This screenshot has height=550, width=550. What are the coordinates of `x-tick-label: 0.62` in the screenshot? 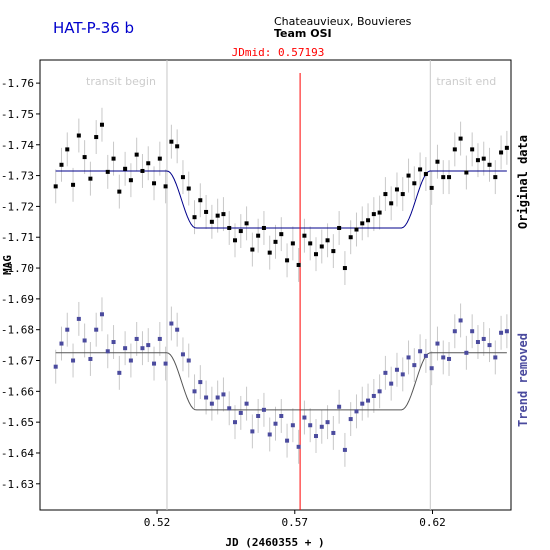 It's located at (432, 522).